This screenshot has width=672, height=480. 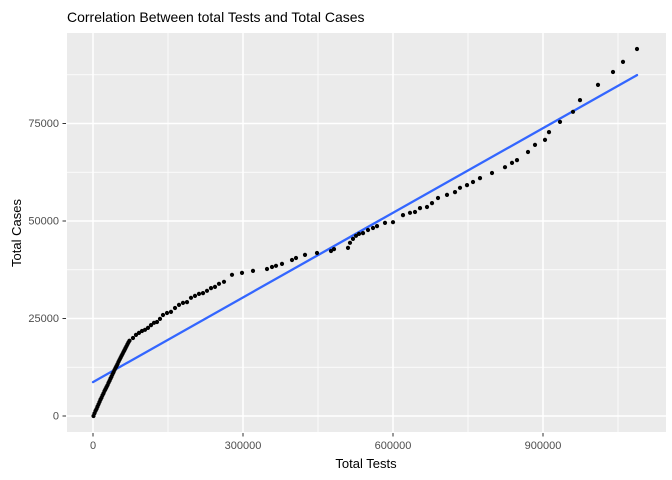 What do you see at coordinates (93, 446) in the screenshot?
I see `x-tick-label: 0` at bounding box center [93, 446].